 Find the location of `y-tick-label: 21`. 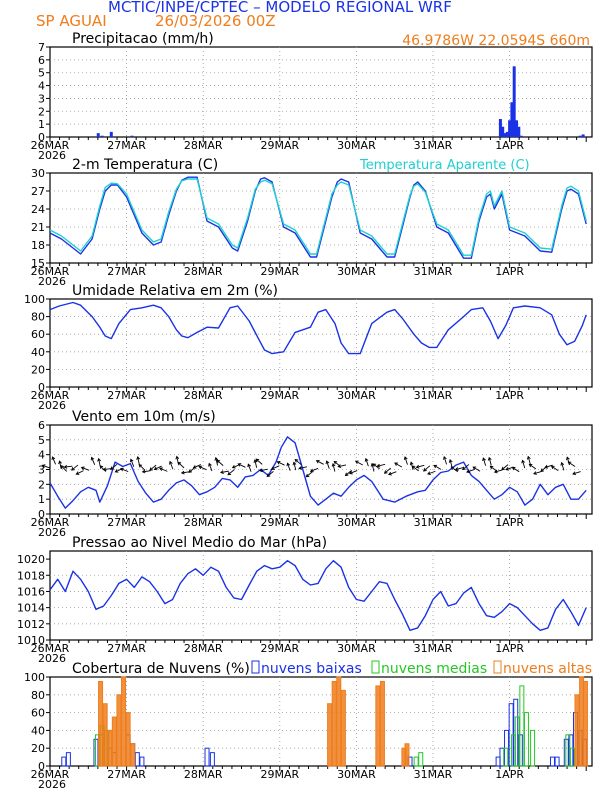

y-tick-label: 21 is located at coordinates (38, 227).